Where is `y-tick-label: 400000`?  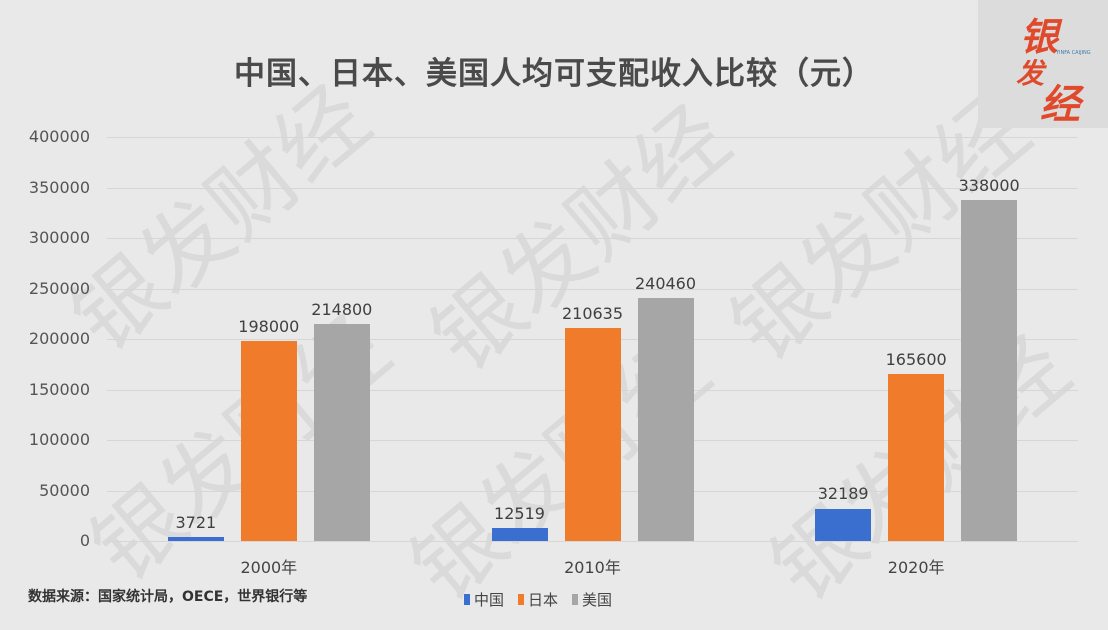 y-tick-label: 400000 is located at coordinates (59, 136).